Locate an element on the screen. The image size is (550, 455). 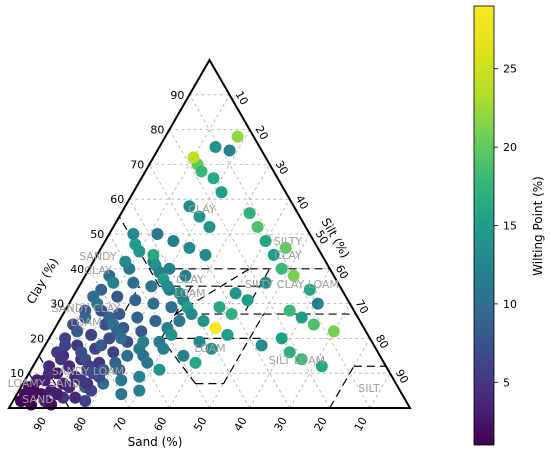
region-label: SILTY CLAY is located at coordinates (288, 248).